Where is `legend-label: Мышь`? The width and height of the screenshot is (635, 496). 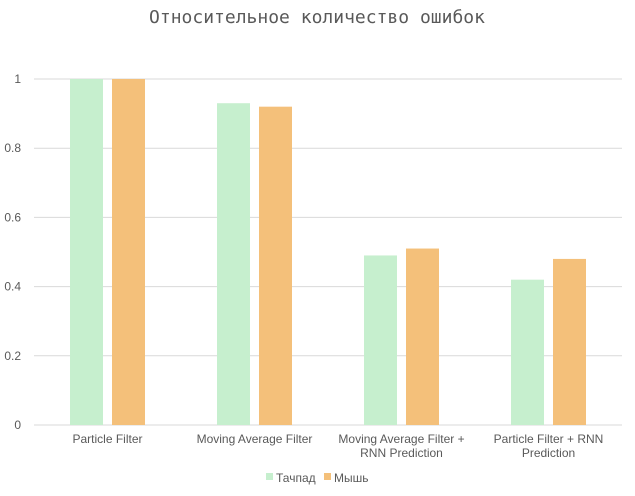 legend-label: Мышь is located at coordinates (351, 478).